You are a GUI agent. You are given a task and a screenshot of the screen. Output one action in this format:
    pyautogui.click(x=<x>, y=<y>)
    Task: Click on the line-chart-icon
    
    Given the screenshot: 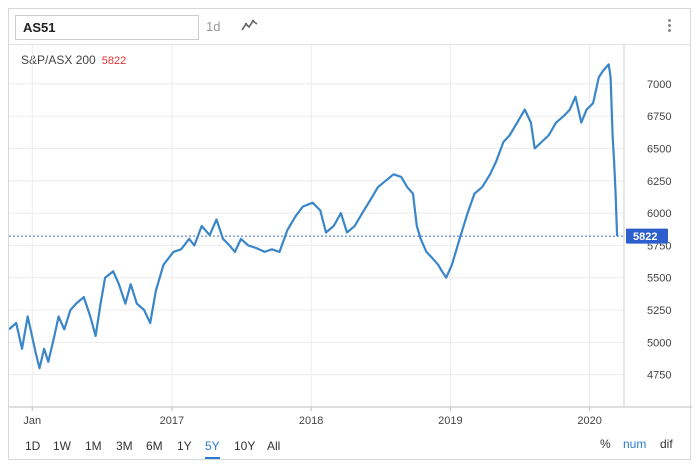 What is the action you would take?
    pyautogui.click(x=250, y=27)
    